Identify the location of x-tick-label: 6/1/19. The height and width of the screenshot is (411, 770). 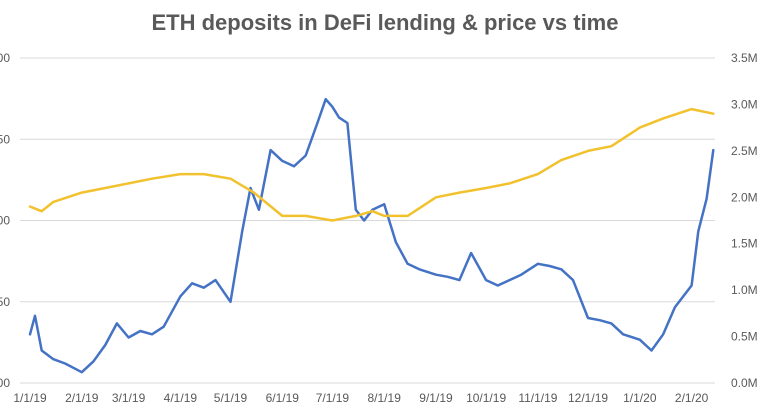
(283, 398).